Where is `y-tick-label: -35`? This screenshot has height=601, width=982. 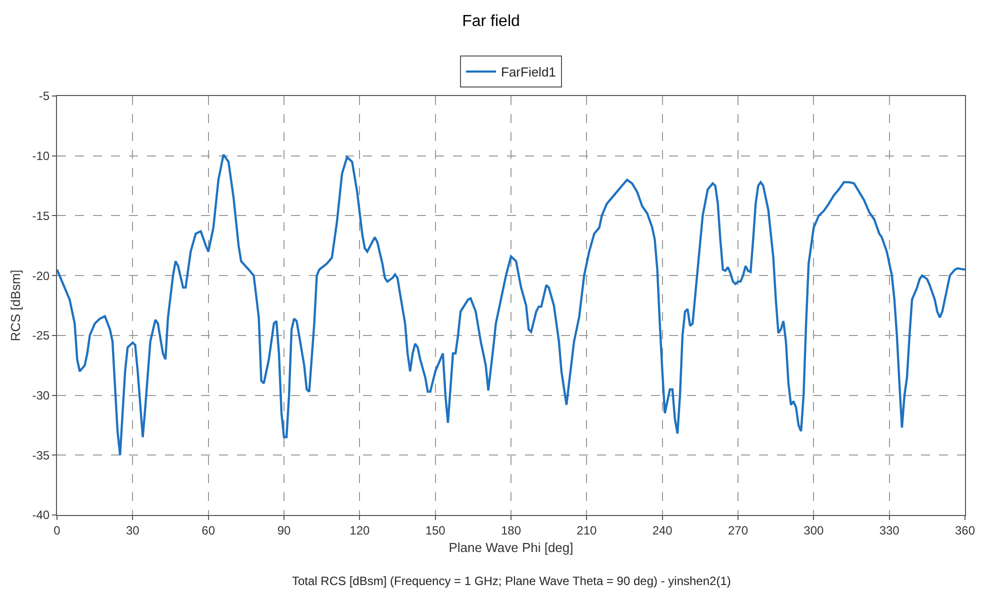 y-tick-label: -35 is located at coordinates (41, 455).